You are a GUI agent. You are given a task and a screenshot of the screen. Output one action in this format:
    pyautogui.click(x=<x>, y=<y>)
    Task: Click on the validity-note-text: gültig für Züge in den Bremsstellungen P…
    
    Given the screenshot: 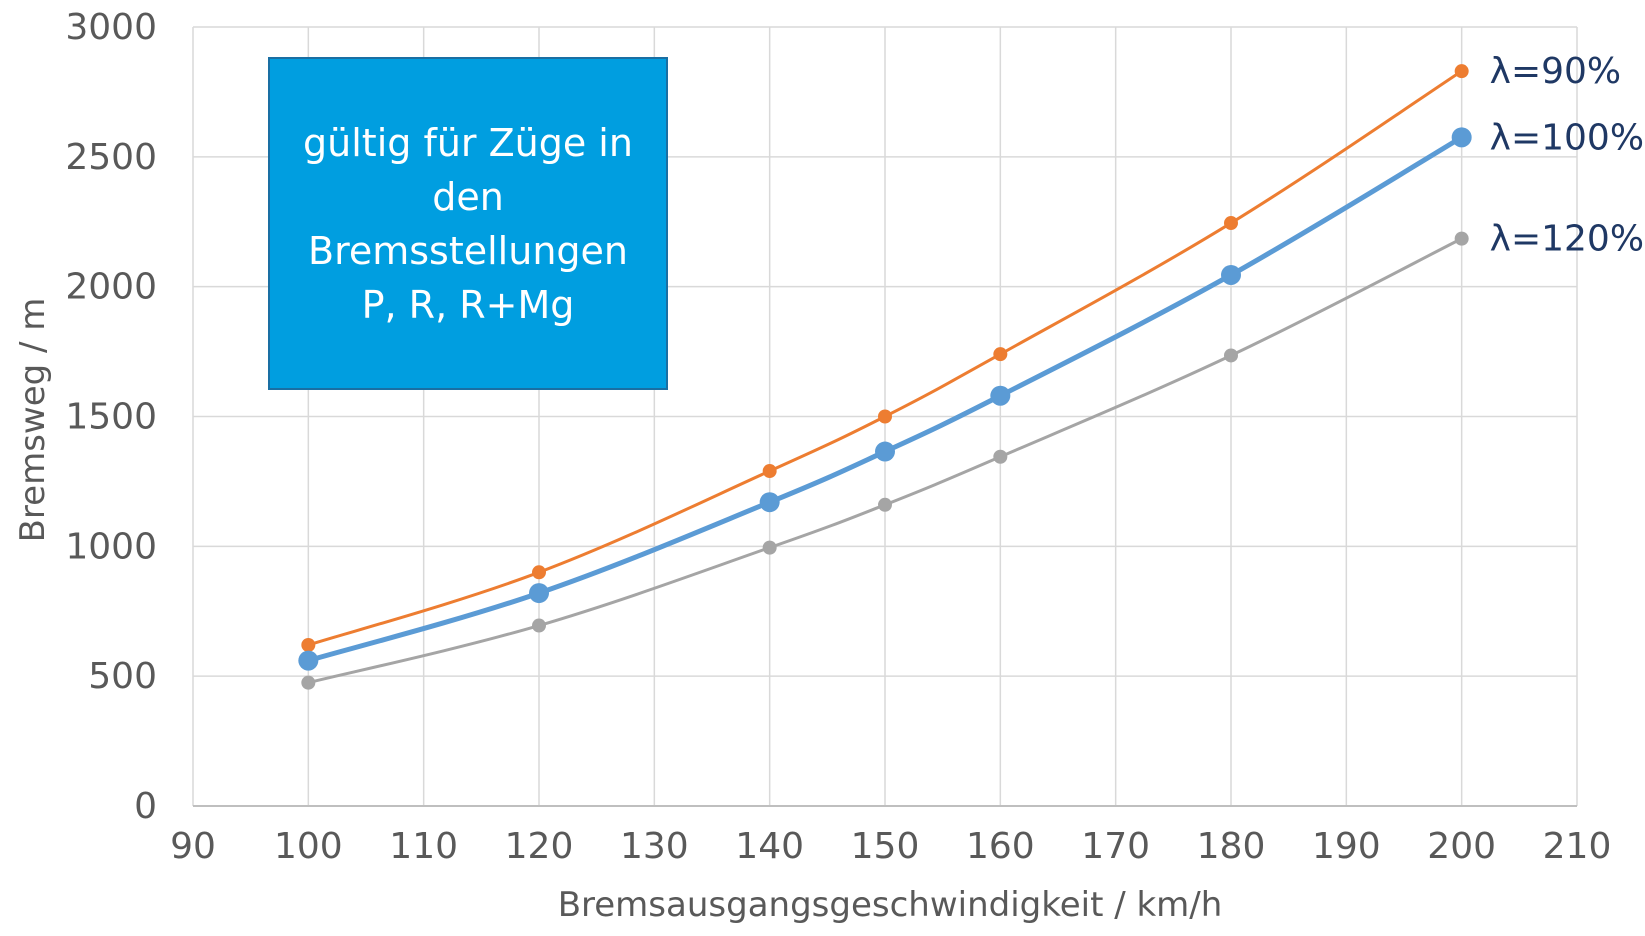 What is the action you would take?
    pyautogui.click(x=468, y=223)
    